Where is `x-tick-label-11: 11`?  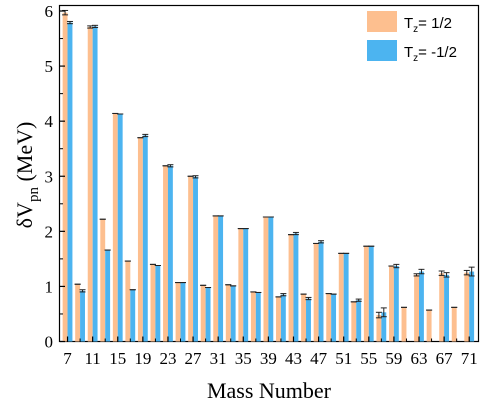 x-tick-label-11: 11 is located at coordinates (92, 358).